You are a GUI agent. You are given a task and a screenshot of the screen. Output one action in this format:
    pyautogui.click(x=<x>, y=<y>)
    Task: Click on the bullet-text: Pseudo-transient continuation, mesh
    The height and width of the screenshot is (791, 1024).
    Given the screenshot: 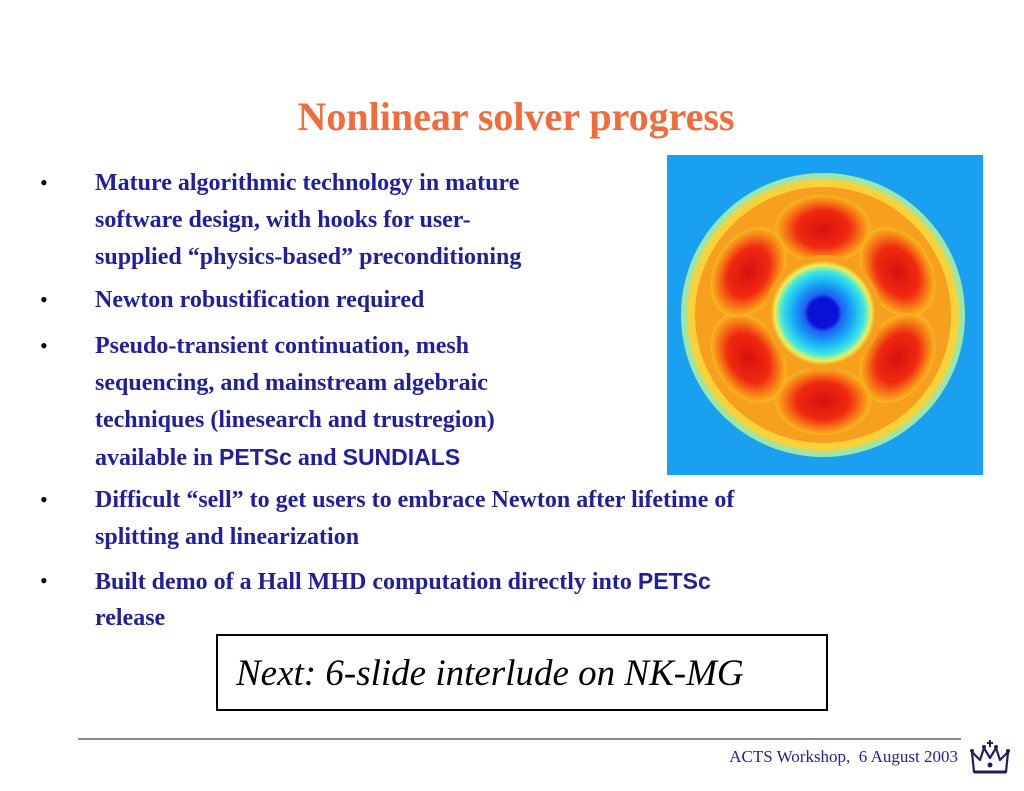 What is the action you would take?
    pyautogui.click(x=282, y=346)
    